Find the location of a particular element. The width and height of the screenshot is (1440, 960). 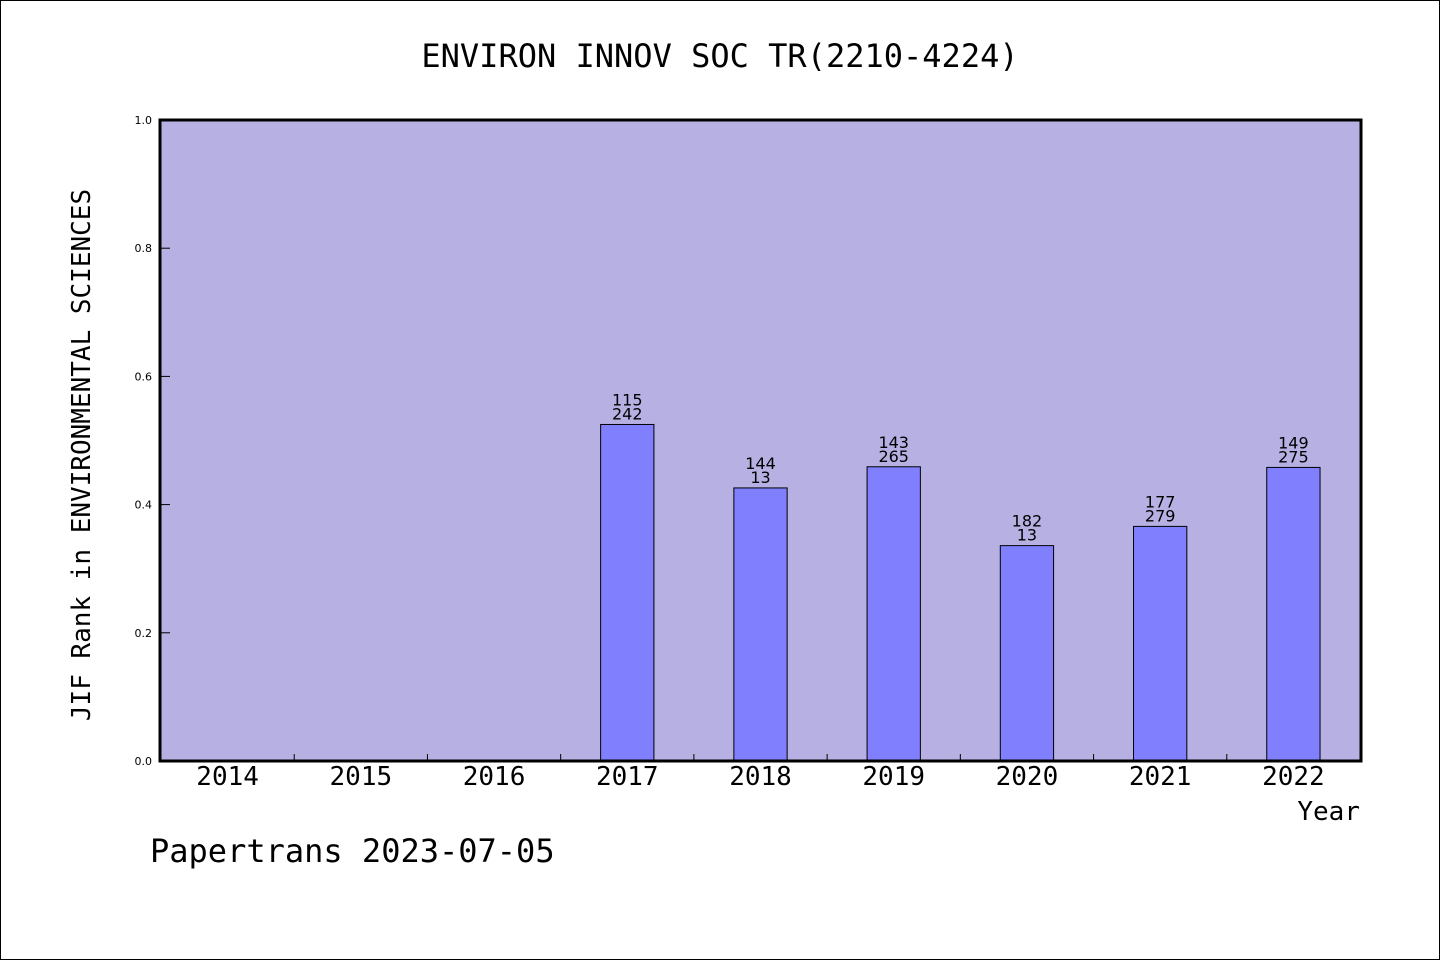

y-tick-label: 0.0 is located at coordinates (144, 761).